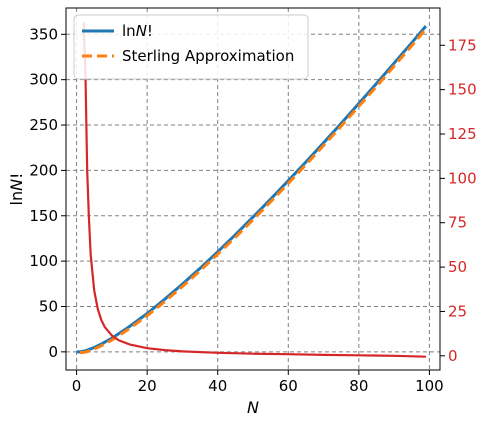  What do you see at coordinates (453, 356) in the screenshot?
I see `y2-tick-label: 0` at bounding box center [453, 356].